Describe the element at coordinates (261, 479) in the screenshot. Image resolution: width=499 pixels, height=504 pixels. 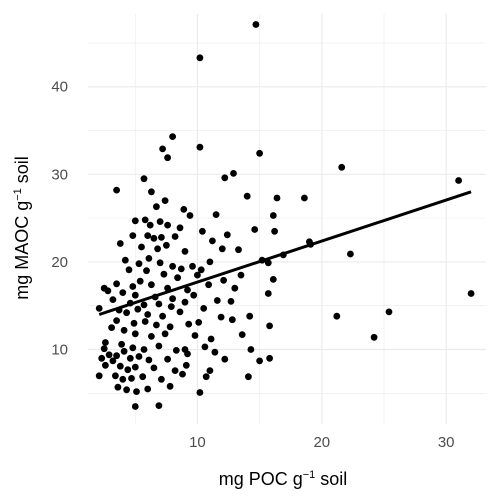
I see `x-axis-title-main: mg POC g` at that location.